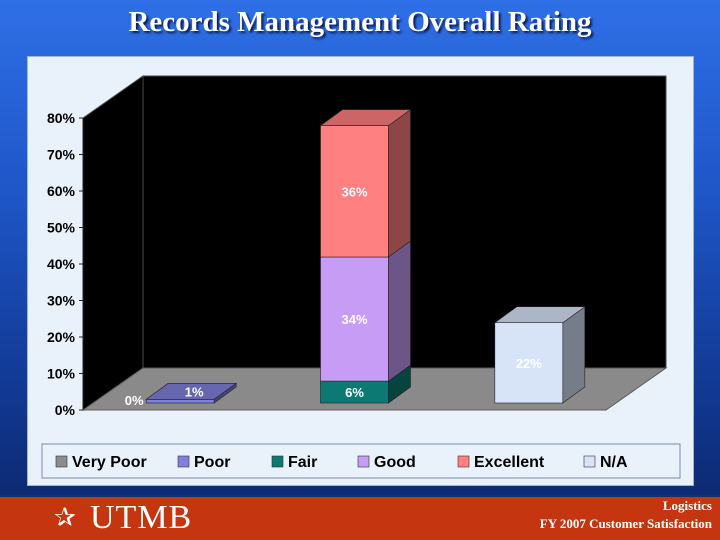  What do you see at coordinates (625, 523) in the screenshot?
I see `survey-label: FY 2007 Customer Satisfaction` at bounding box center [625, 523].